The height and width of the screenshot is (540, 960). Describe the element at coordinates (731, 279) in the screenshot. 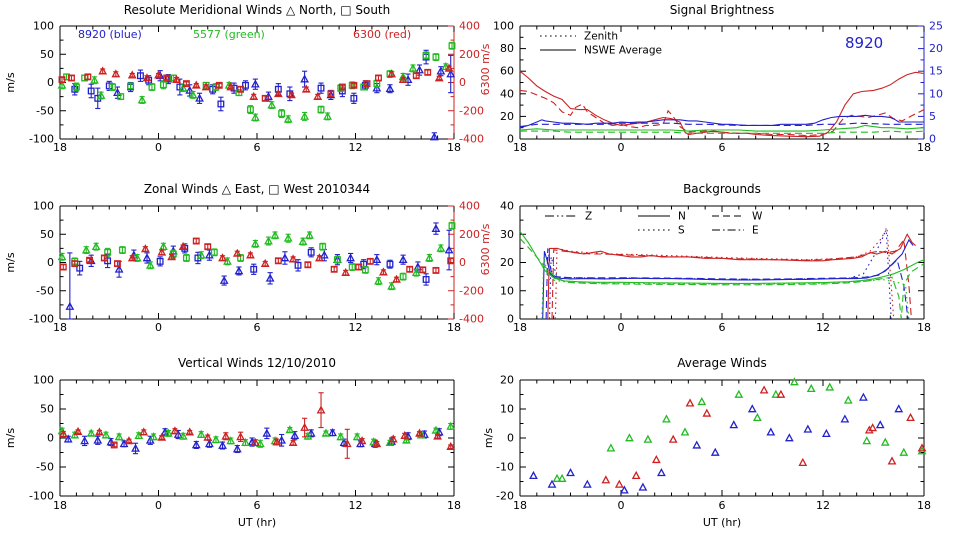

I see `series-6300-w` at that location.